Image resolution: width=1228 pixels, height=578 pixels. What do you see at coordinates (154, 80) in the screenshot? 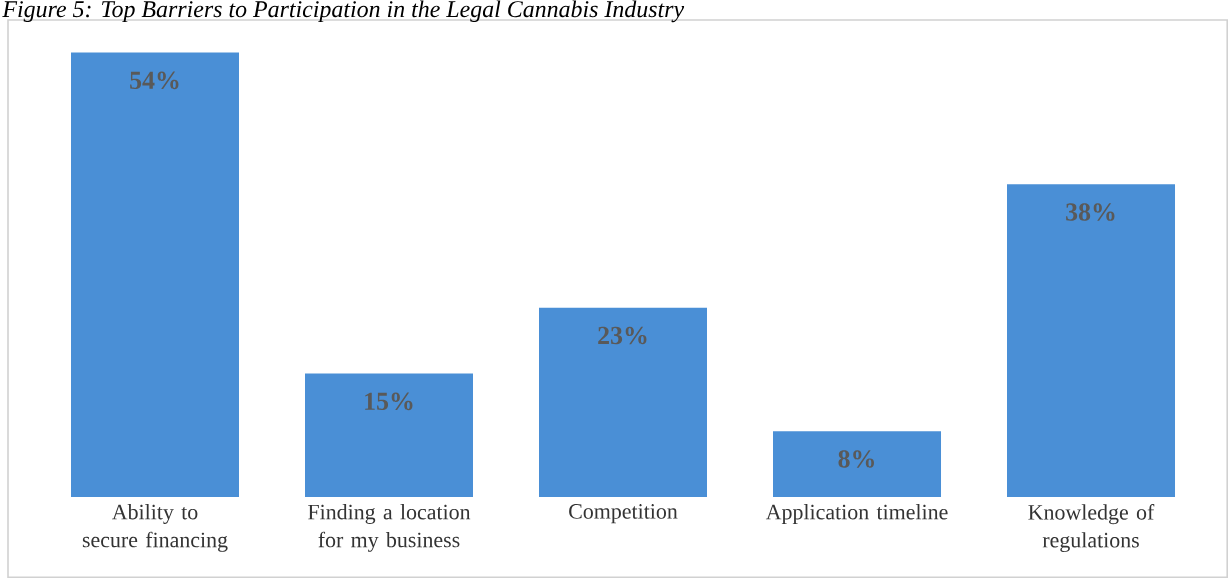
I see `data-label: 54%` at bounding box center [154, 80].